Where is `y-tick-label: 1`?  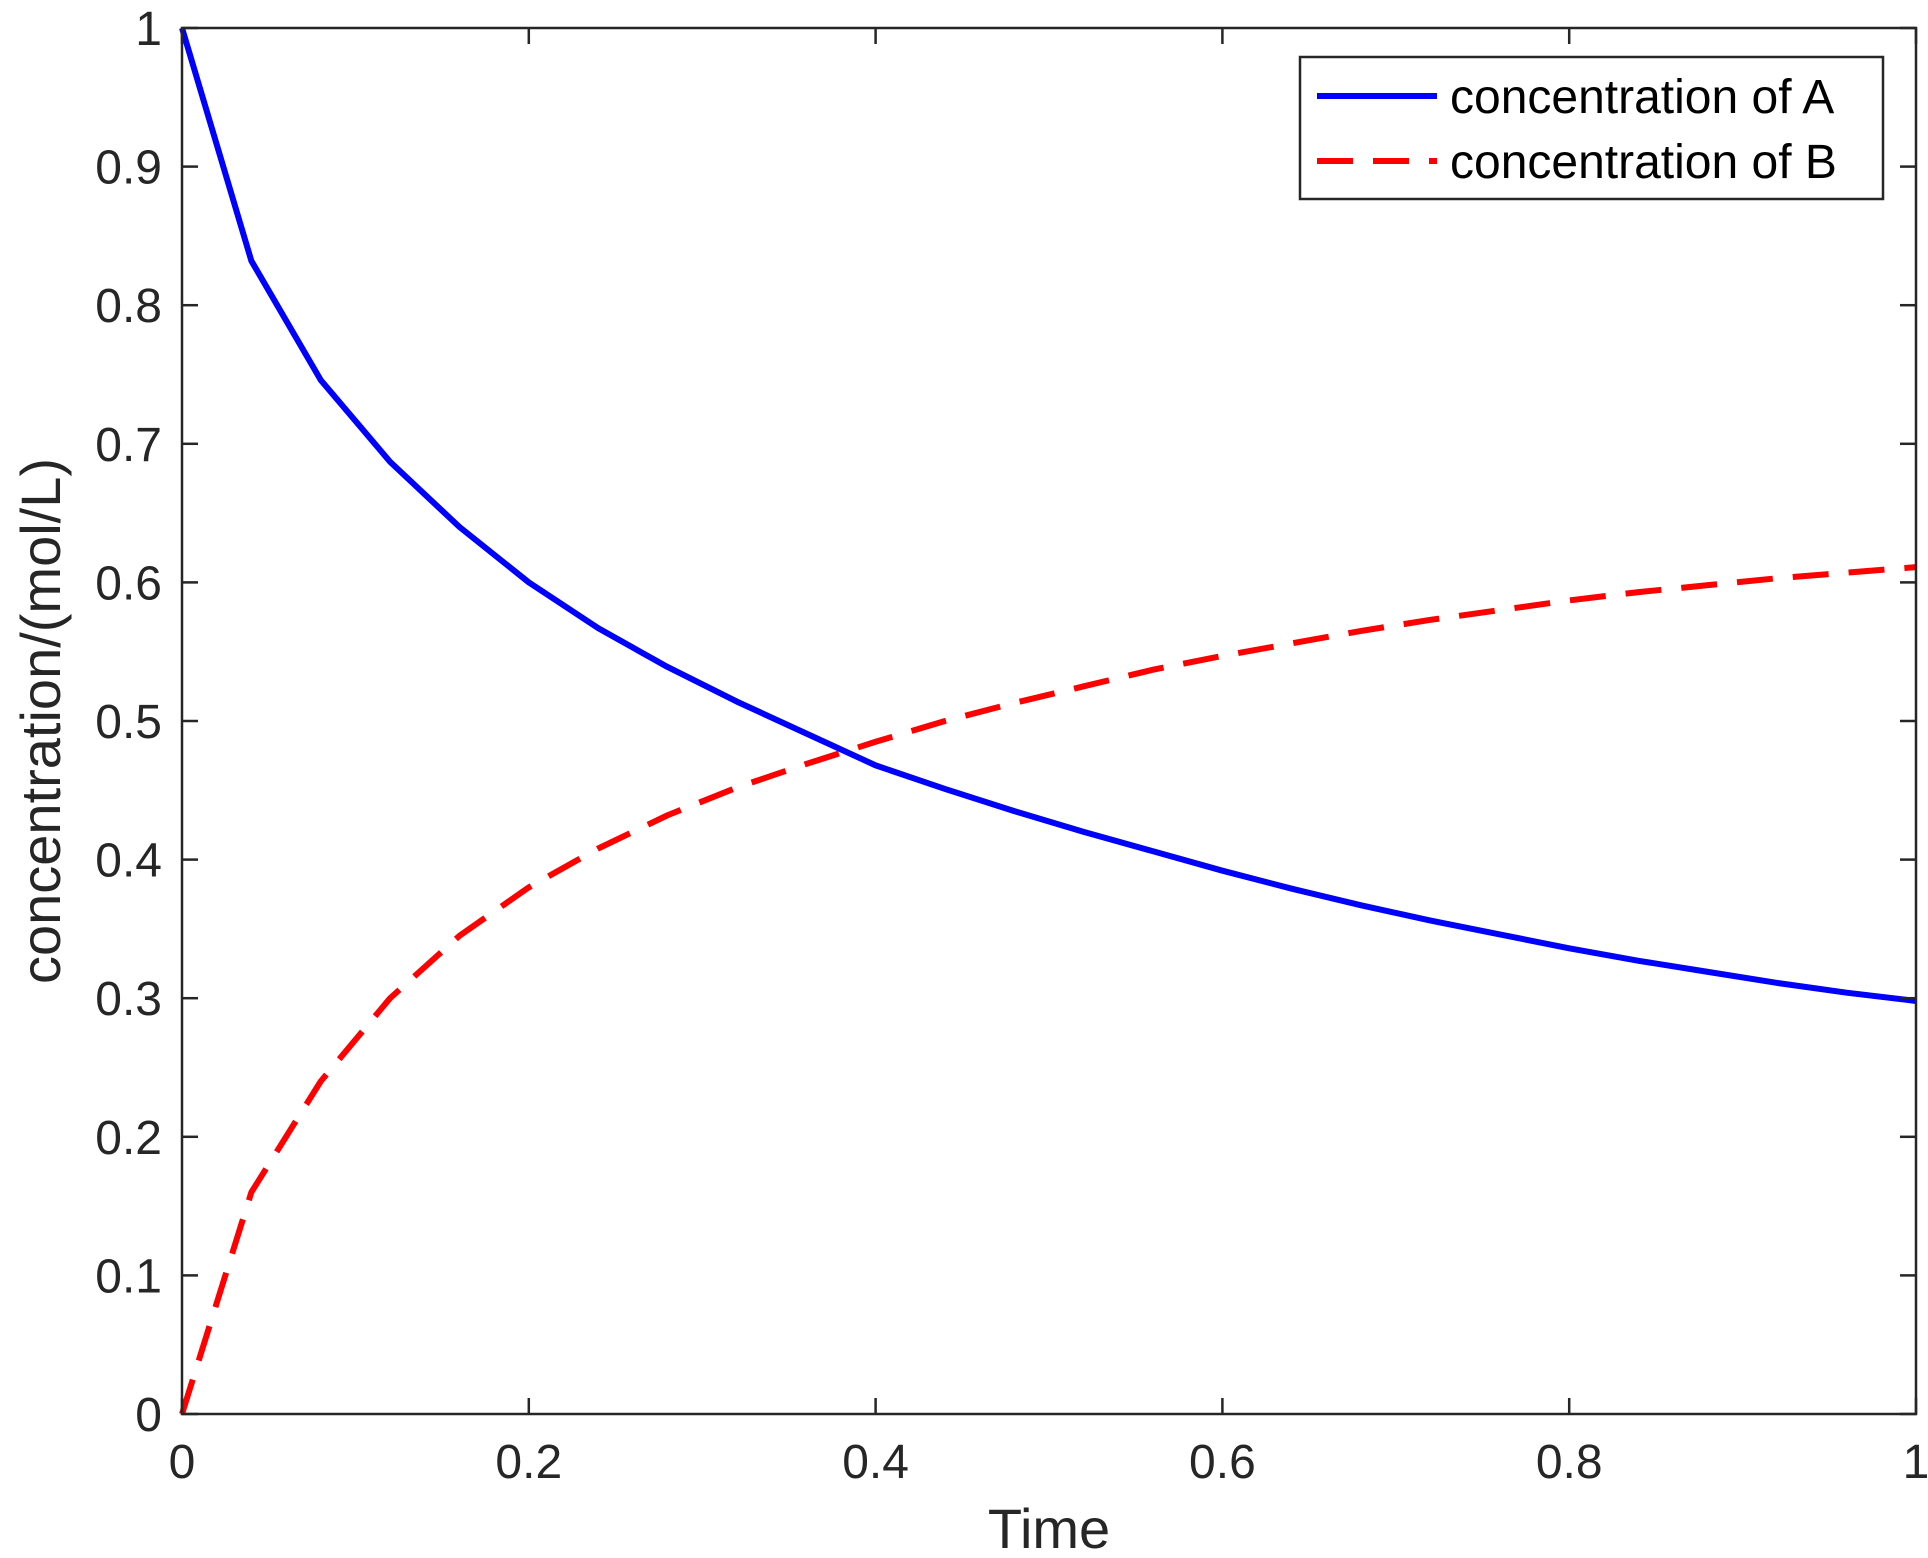 y-tick-label: 1 is located at coordinates (148, 29).